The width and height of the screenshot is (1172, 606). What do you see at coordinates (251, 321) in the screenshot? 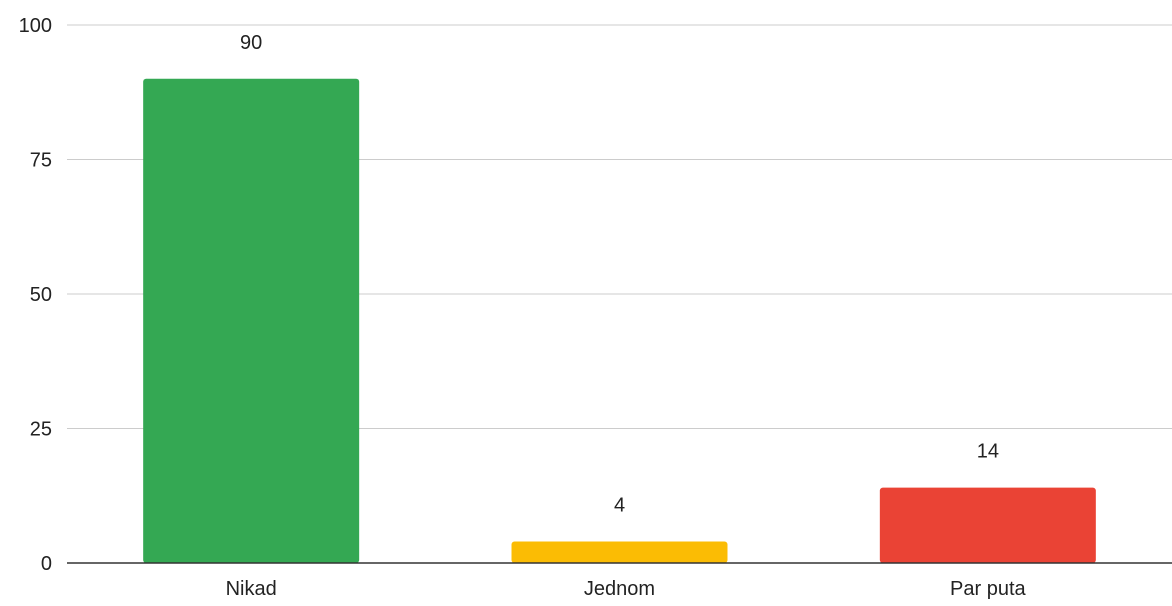
I see `bar-nikad` at bounding box center [251, 321].